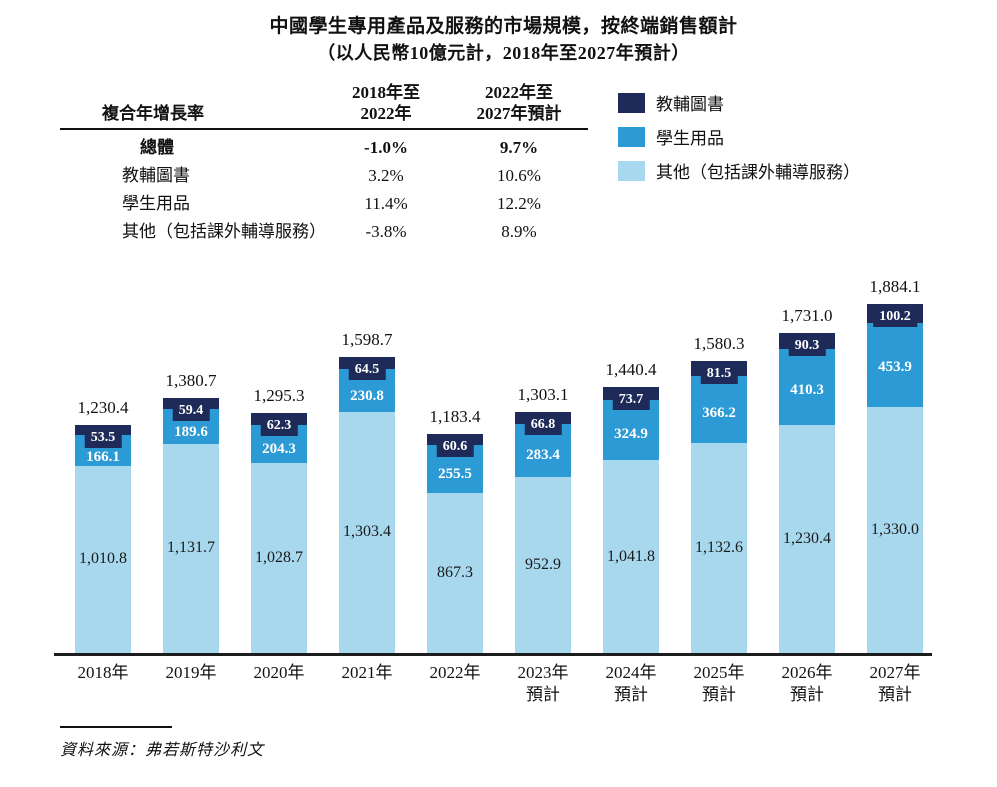 The image size is (997, 787). Describe the element at coordinates (455, 543) in the screenshot. I see `bar-stack: 60.6 255.5 867.3` at that location.